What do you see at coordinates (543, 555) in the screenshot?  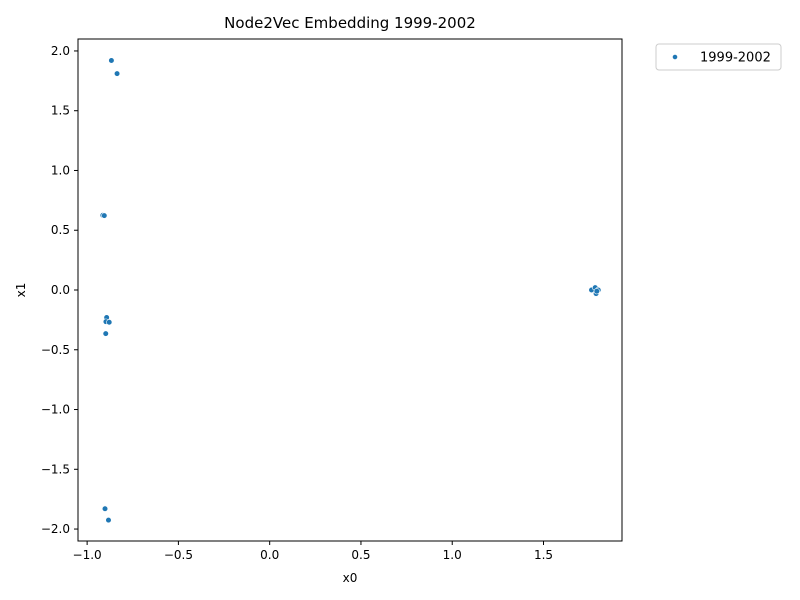 I see `x-tick-label: 1.5` at bounding box center [543, 555].